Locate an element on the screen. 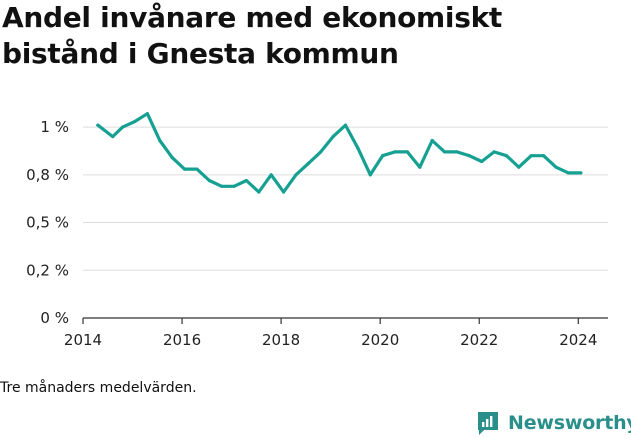 This screenshot has height=439, width=631. x-tick-label: 2024 is located at coordinates (578, 340).